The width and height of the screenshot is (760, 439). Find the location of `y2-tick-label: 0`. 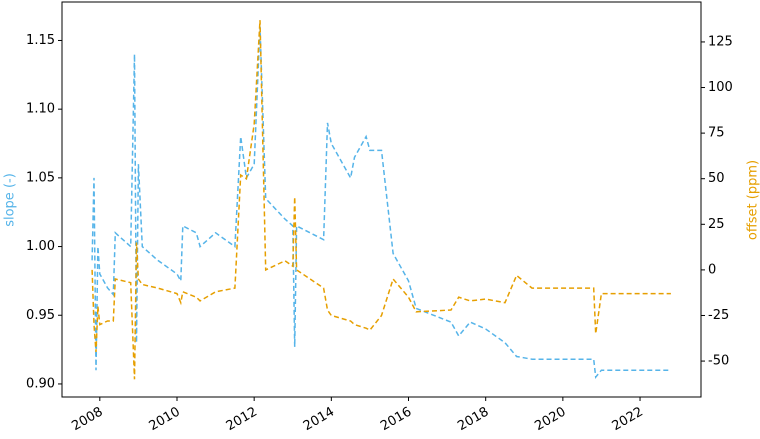

y2-tick-label: 0 is located at coordinates (712, 269).